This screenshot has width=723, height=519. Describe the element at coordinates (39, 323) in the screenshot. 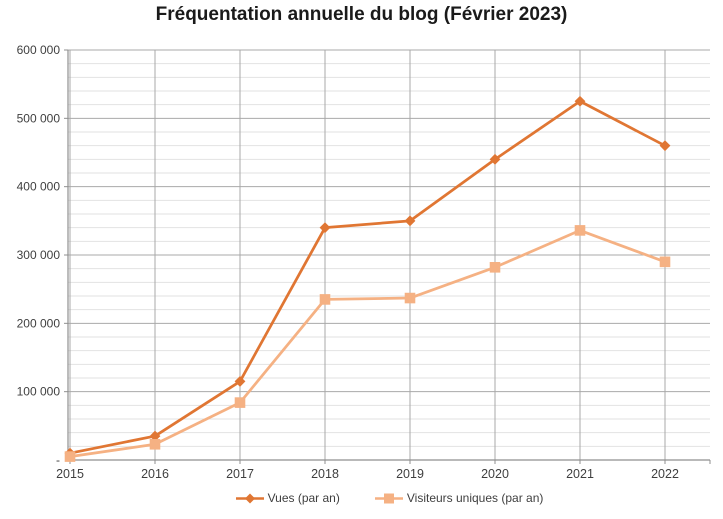

I see `y-axis-tick-label: 200 000` at that location.